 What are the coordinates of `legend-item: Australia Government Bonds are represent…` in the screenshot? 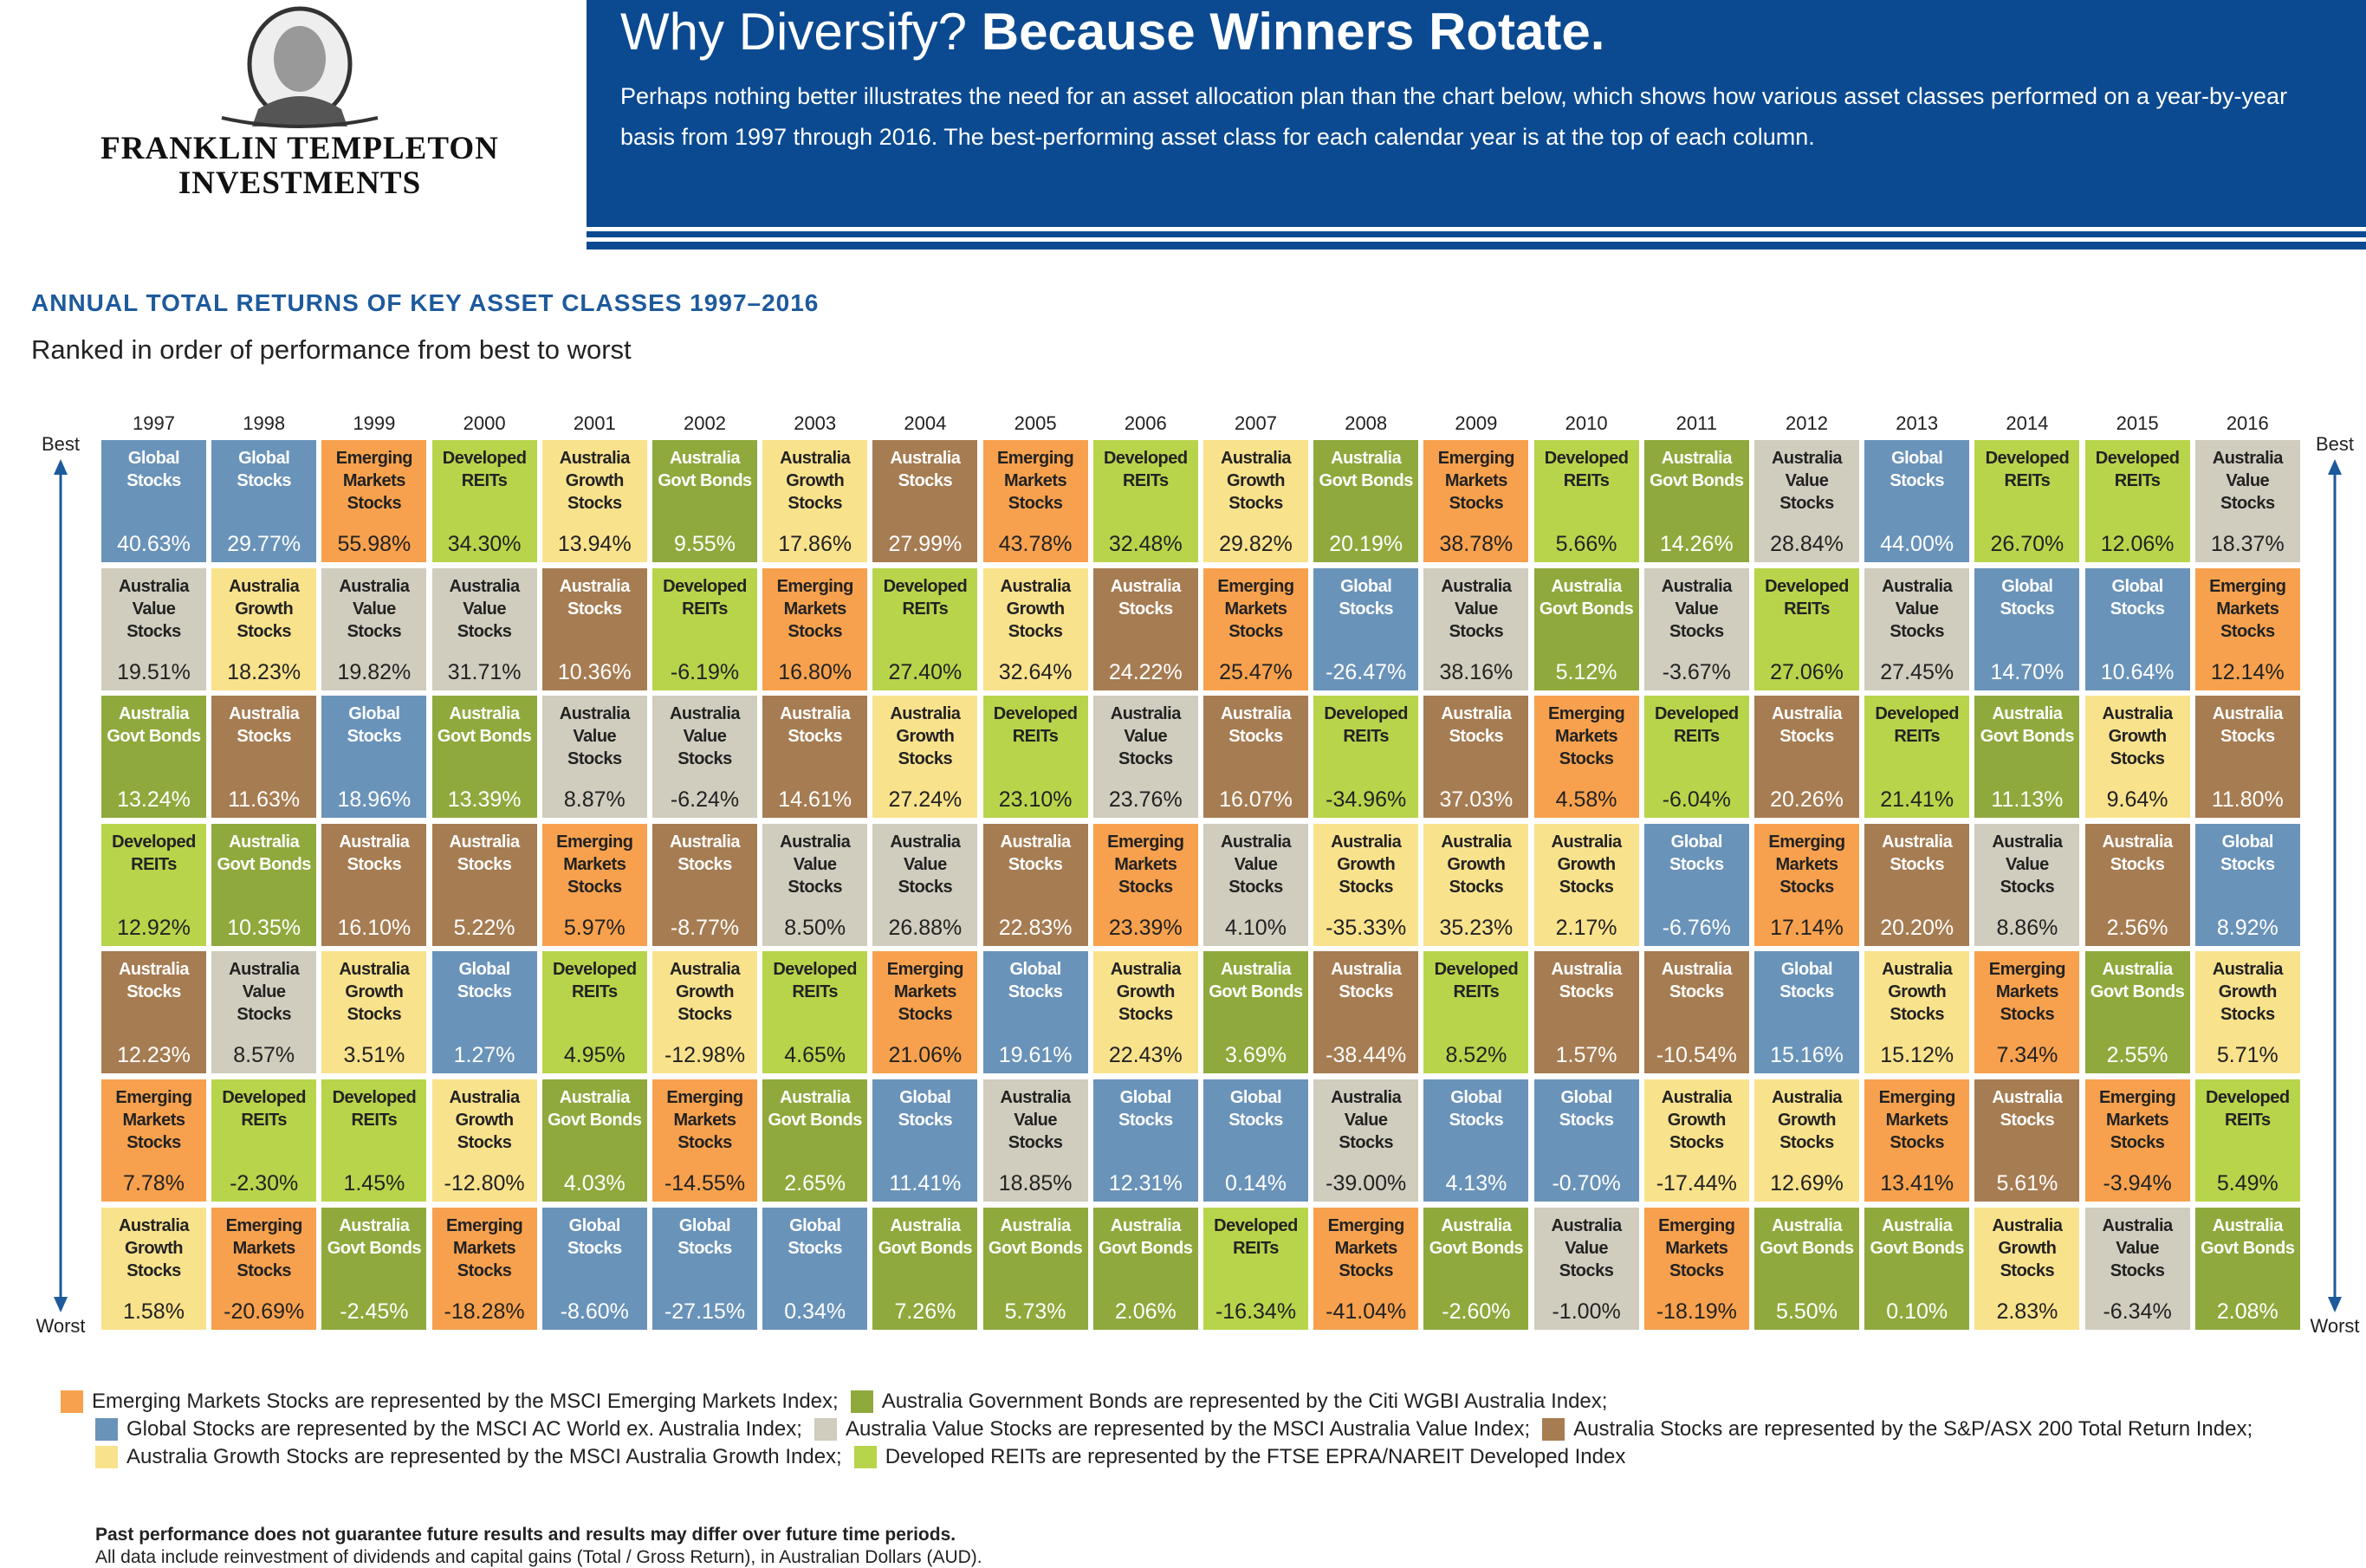 It's located at (1229, 1402).